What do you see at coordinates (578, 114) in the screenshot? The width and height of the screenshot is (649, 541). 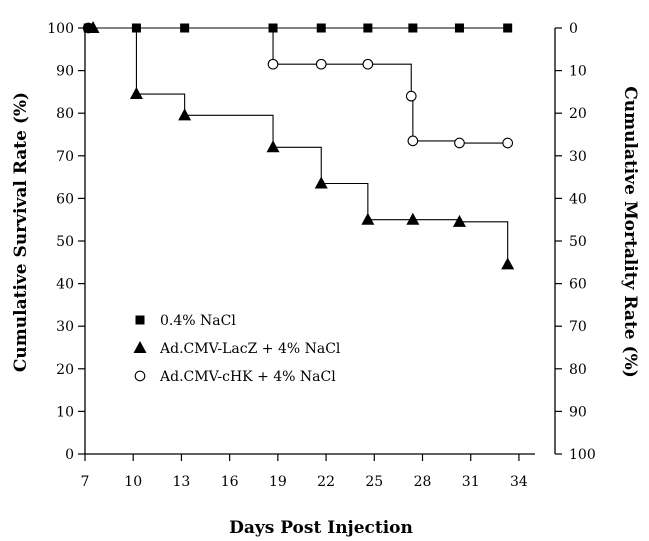 I see `y-tick-label-right: 20` at bounding box center [578, 114].